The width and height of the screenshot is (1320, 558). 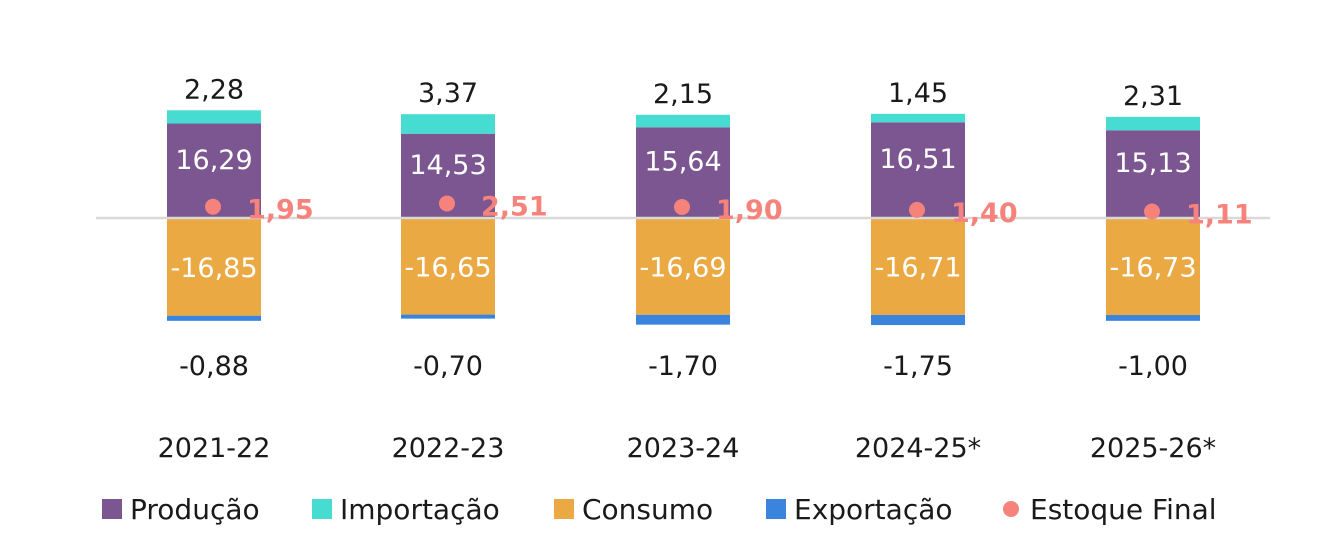 What do you see at coordinates (918, 366) in the screenshot?
I see `label-exportacao-2024-25: -1,75` at bounding box center [918, 366].